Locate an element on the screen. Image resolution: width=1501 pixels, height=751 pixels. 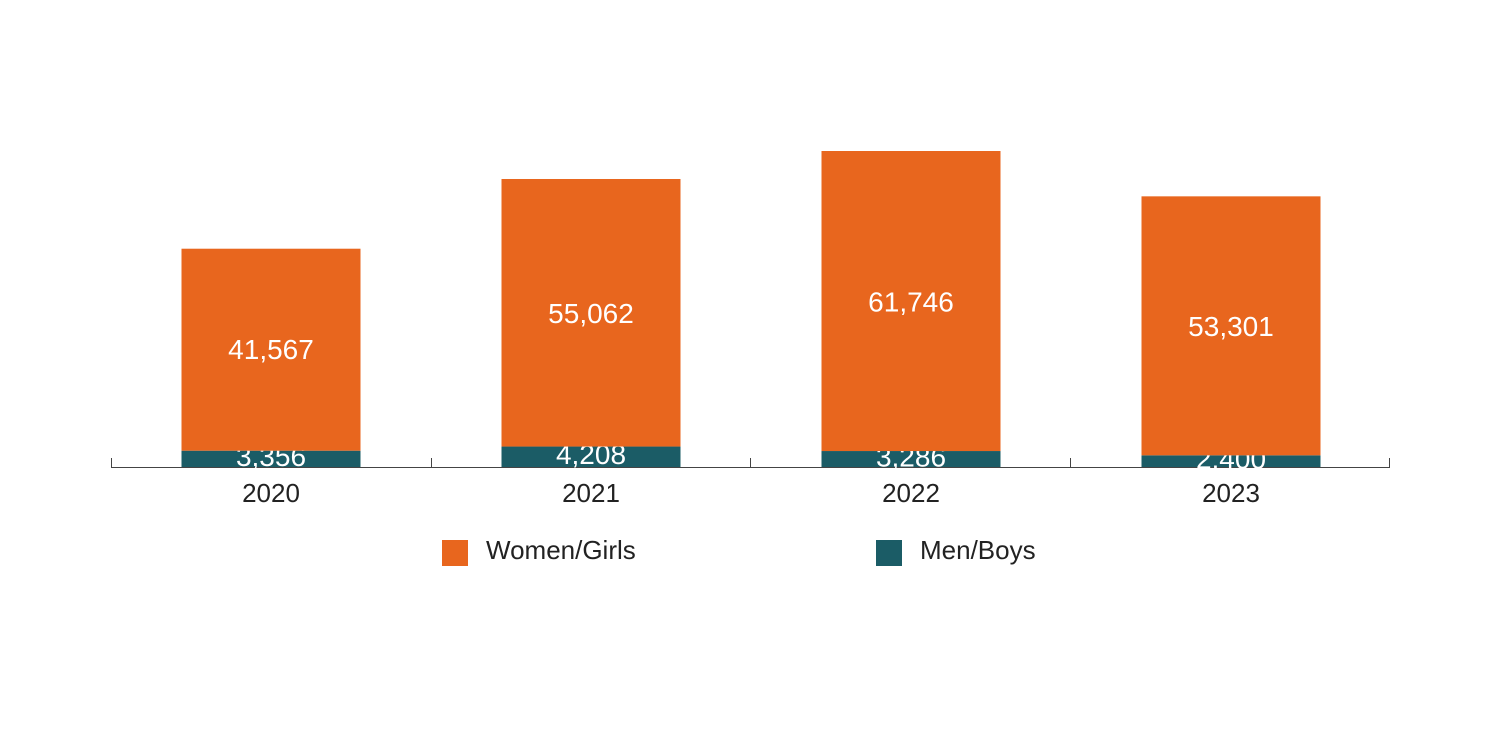
data-label: 41,567 is located at coordinates (271, 349).